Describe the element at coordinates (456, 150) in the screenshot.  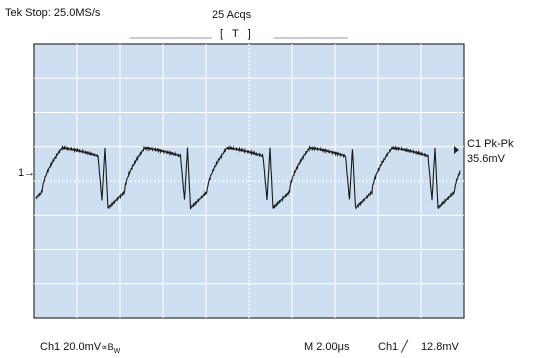
I see `trigger-level-marker` at that location.